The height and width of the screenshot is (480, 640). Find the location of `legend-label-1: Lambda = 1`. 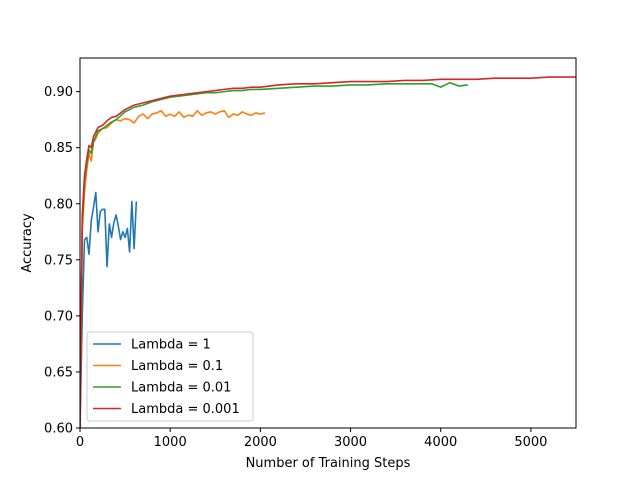

legend-label-1: Lambda = 1 is located at coordinates (171, 345).